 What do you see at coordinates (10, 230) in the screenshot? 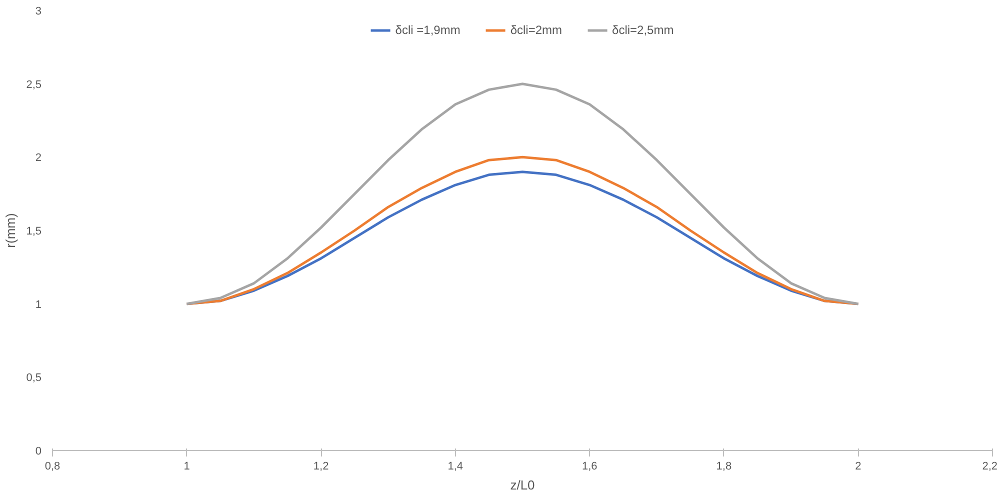
I see `y-axis-title: r(mm)` at bounding box center [10, 230].